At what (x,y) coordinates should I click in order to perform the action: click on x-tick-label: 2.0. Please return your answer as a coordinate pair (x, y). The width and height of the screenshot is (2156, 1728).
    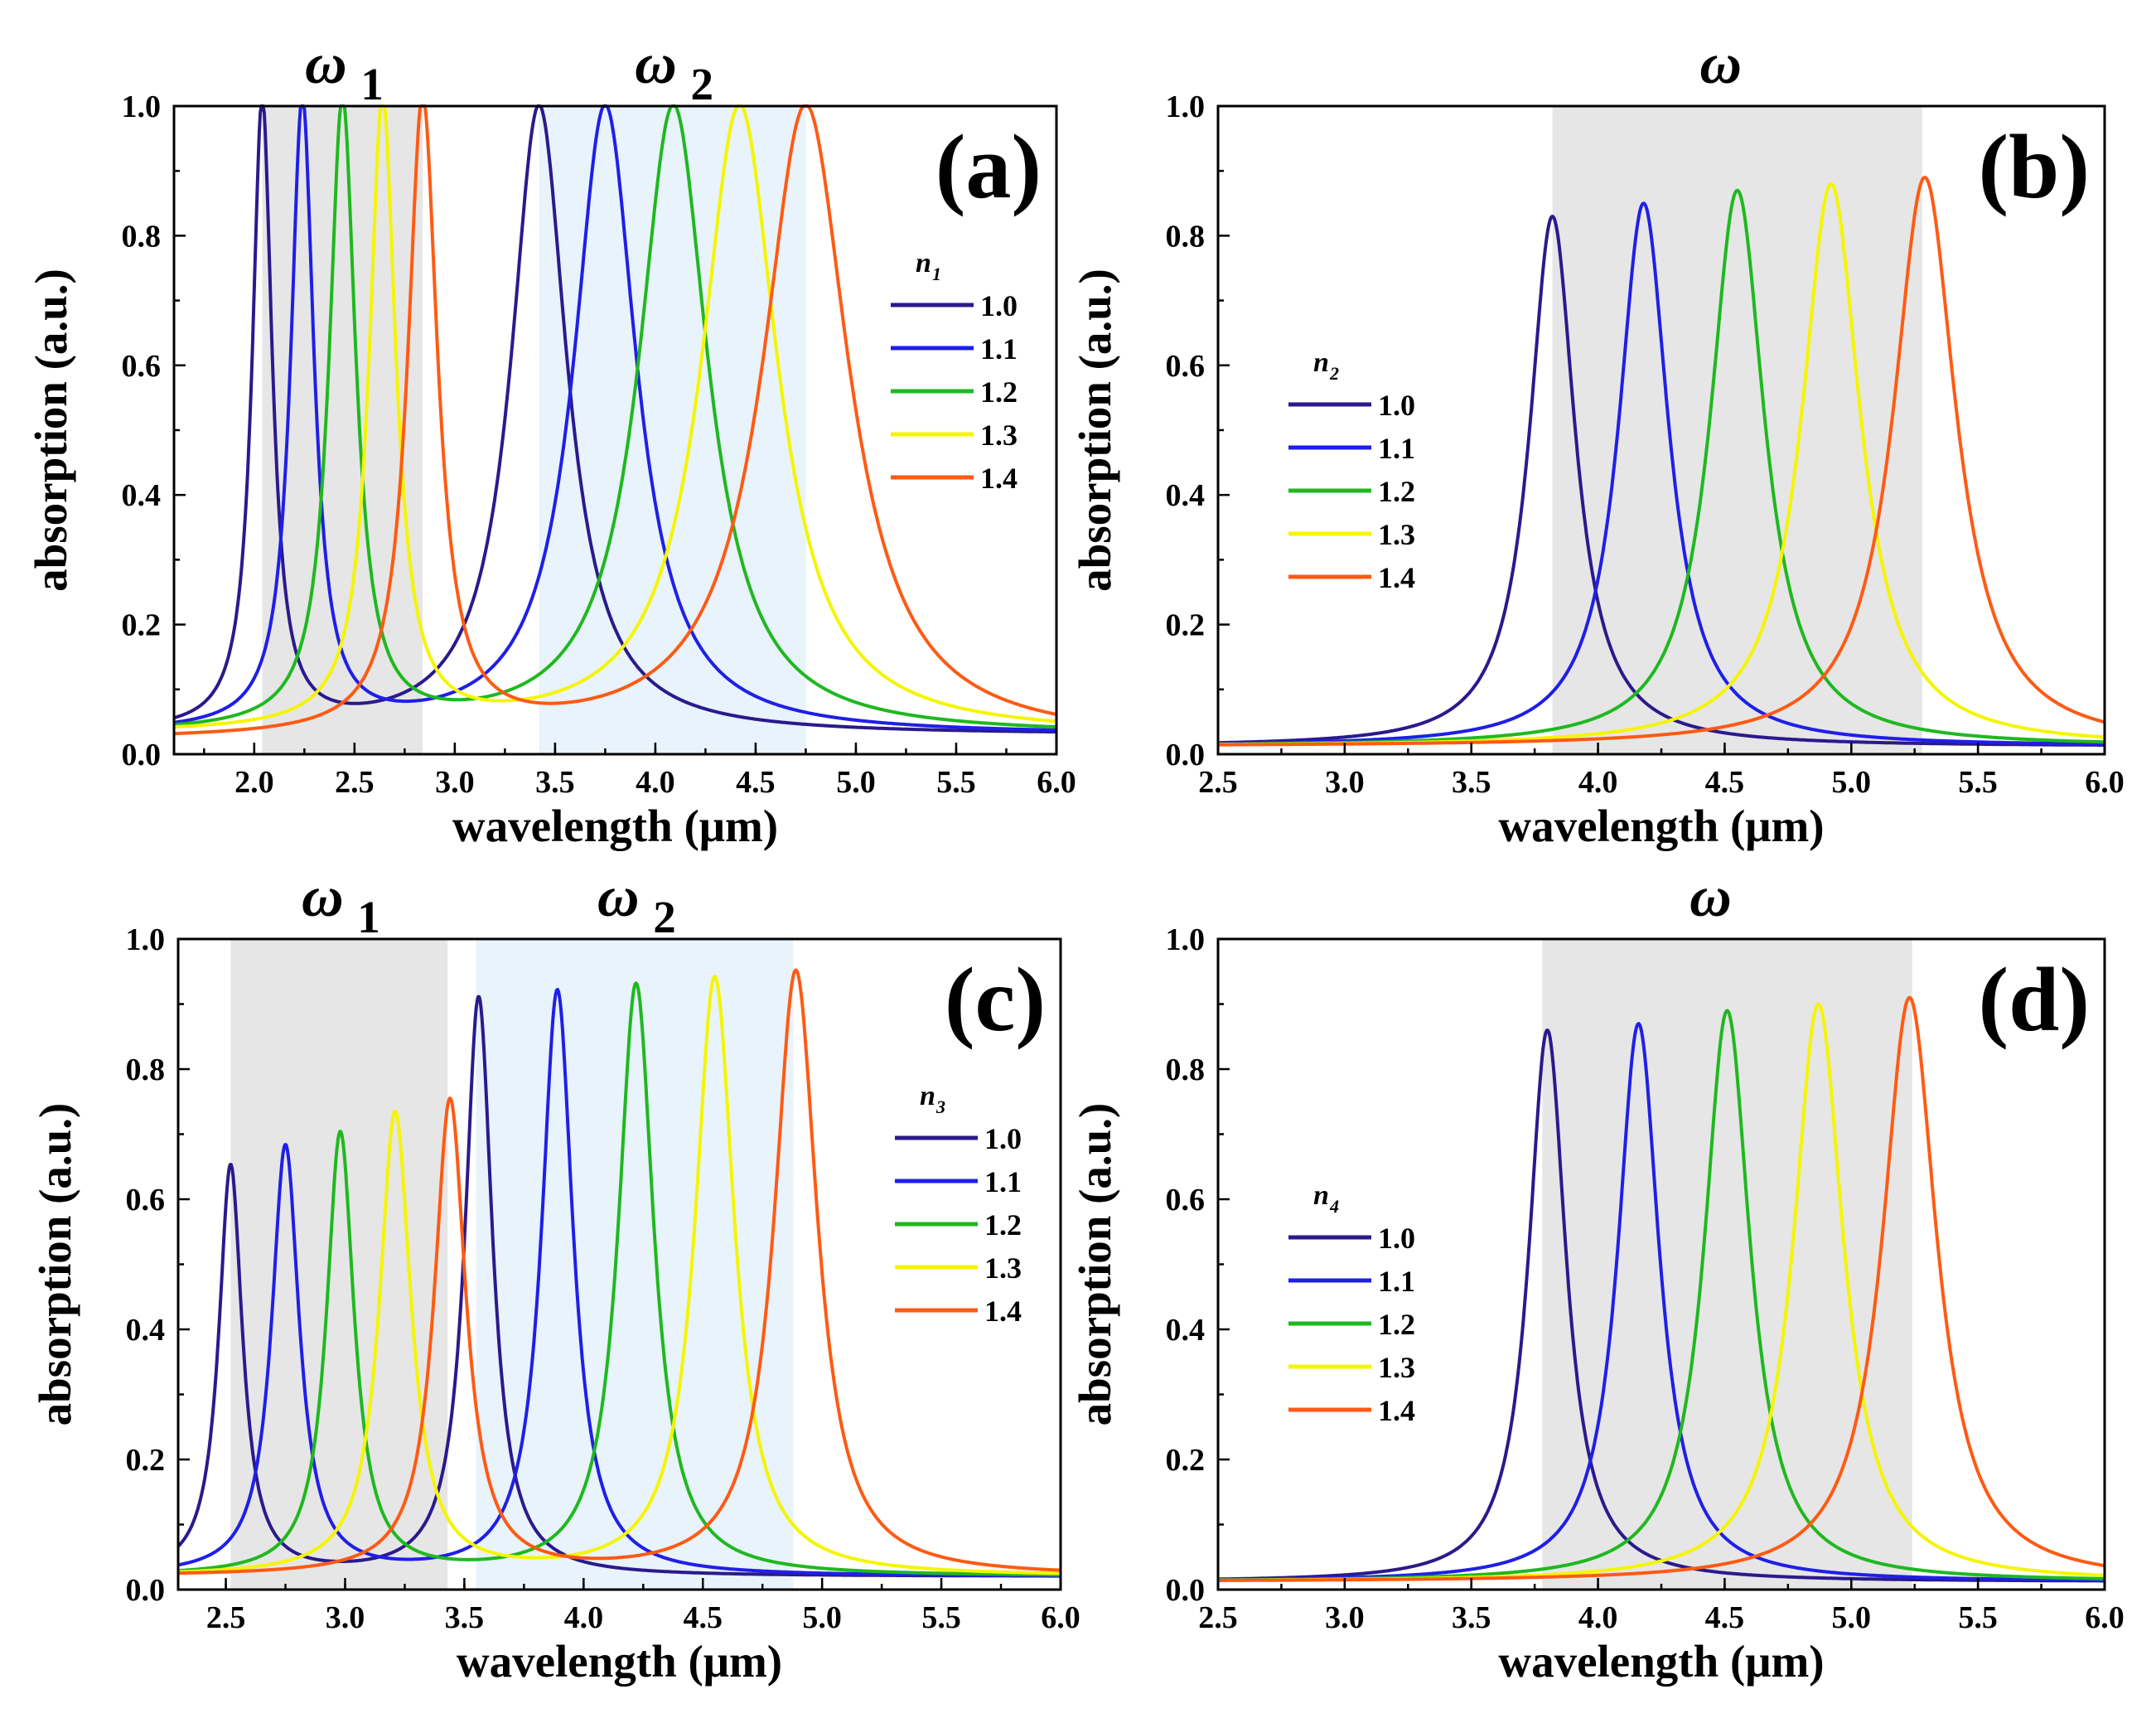
    Looking at the image, I should click on (254, 782).